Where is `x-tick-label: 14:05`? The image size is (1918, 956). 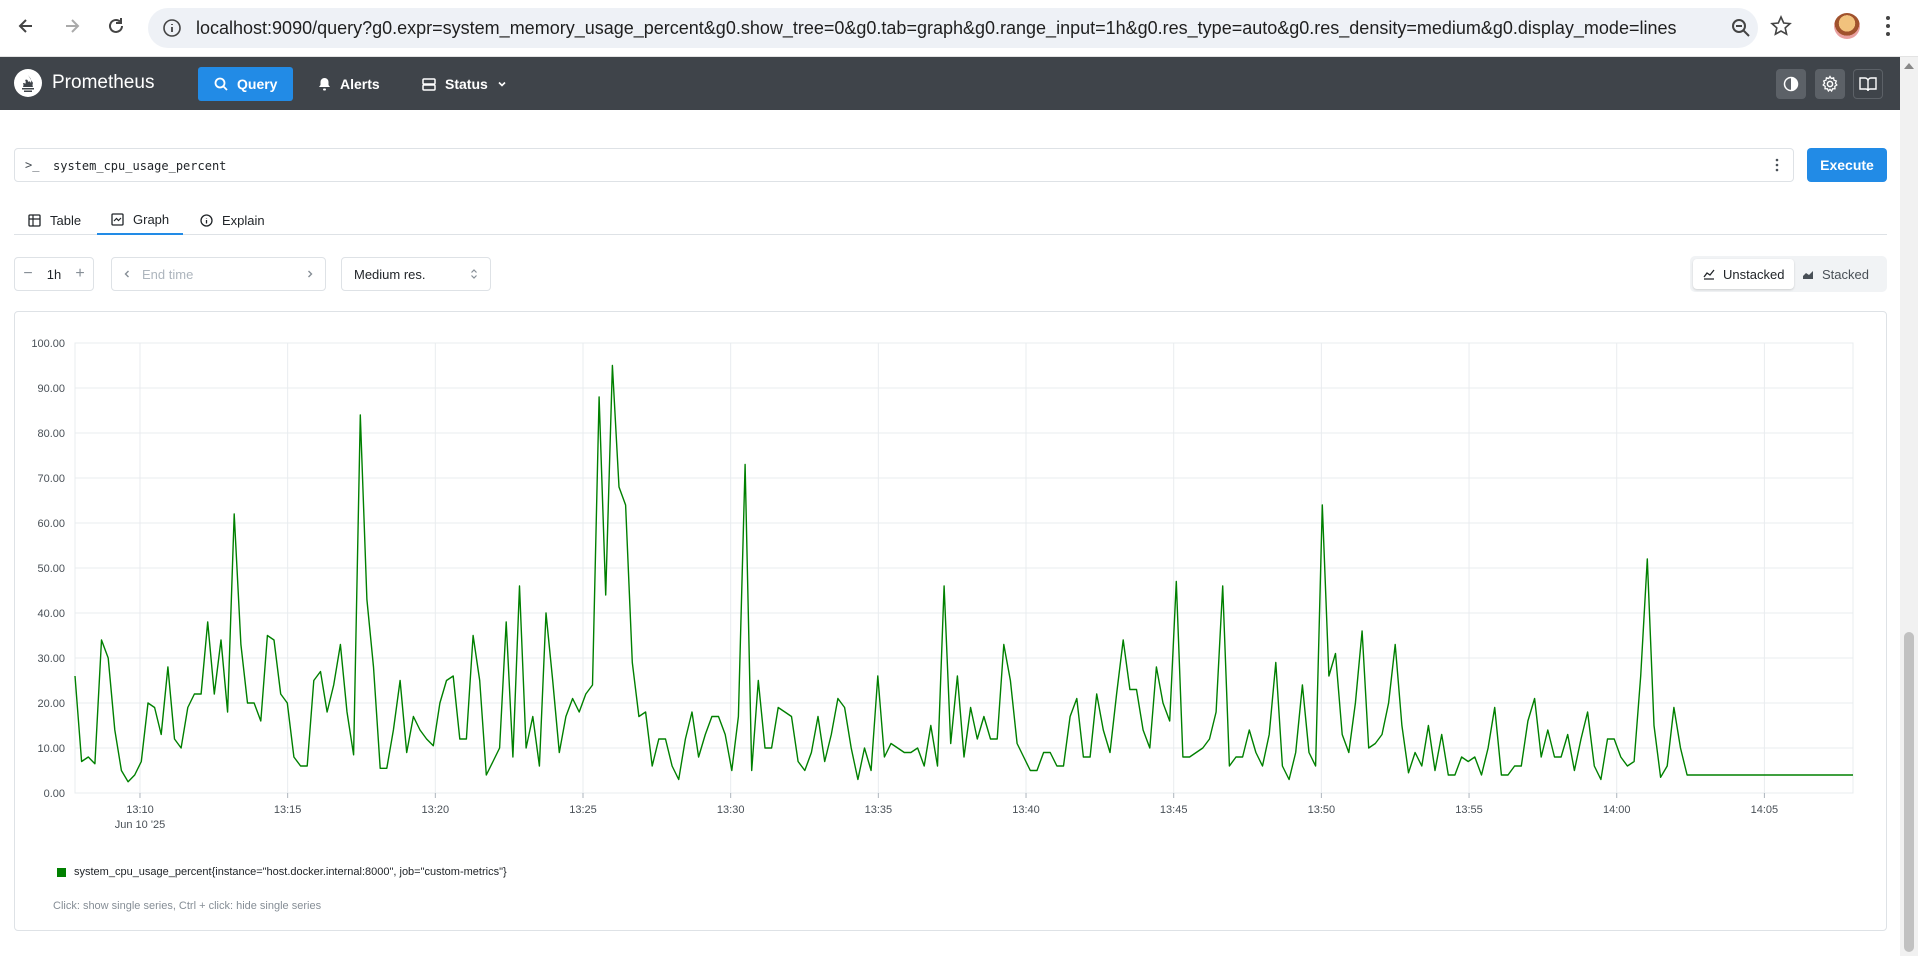
x-tick-label: 14:05 is located at coordinates (1765, 810).